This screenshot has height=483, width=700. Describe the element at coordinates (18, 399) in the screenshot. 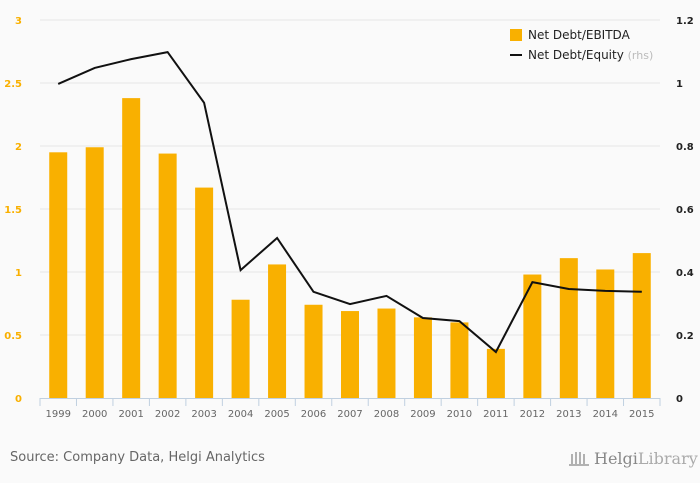

I see `left-axis-tick-label: 0` at that location.